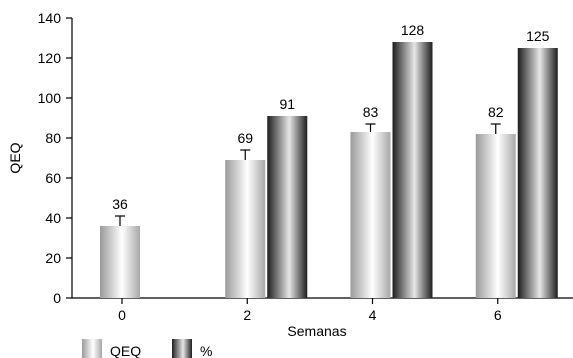 The image size is (573, 358). What do you see at coordinates (55, 158) in the screenshot?
I see `y-axis: 0 20 40 60 80 100 120 140` at bounding box center [55, 158].